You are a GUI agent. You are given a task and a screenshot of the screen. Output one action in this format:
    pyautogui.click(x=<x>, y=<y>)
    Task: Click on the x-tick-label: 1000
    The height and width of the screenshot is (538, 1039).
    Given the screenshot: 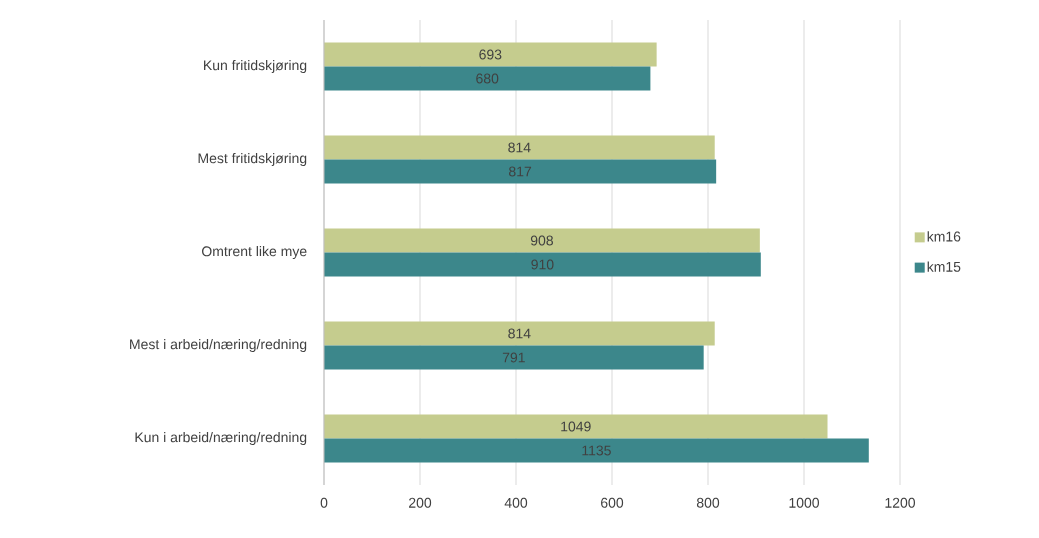 What is the action you would take?
    pyautogui.click(x=804, y=502)
    